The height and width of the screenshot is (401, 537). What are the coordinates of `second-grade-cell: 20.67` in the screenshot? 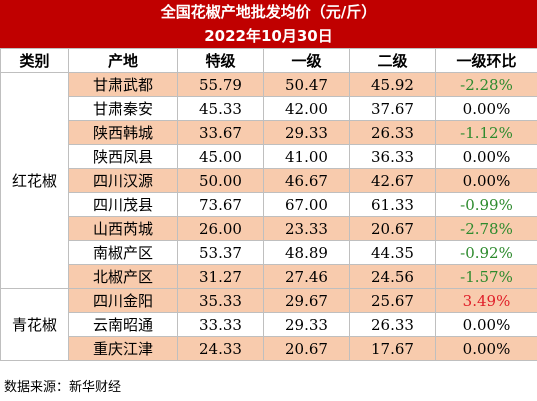 It's located at (392, 228).